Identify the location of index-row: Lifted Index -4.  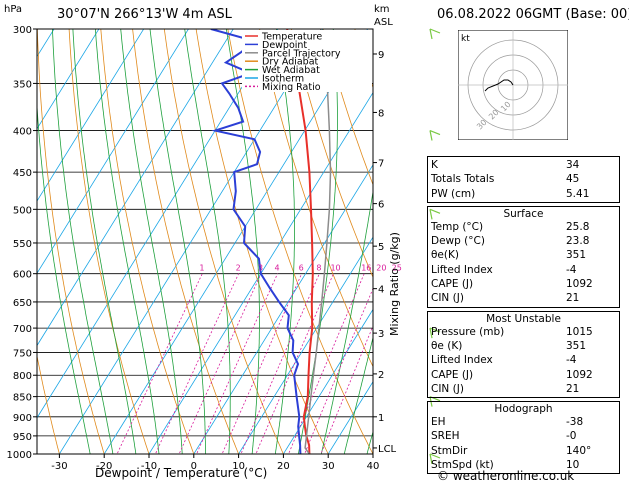
(504, 269).